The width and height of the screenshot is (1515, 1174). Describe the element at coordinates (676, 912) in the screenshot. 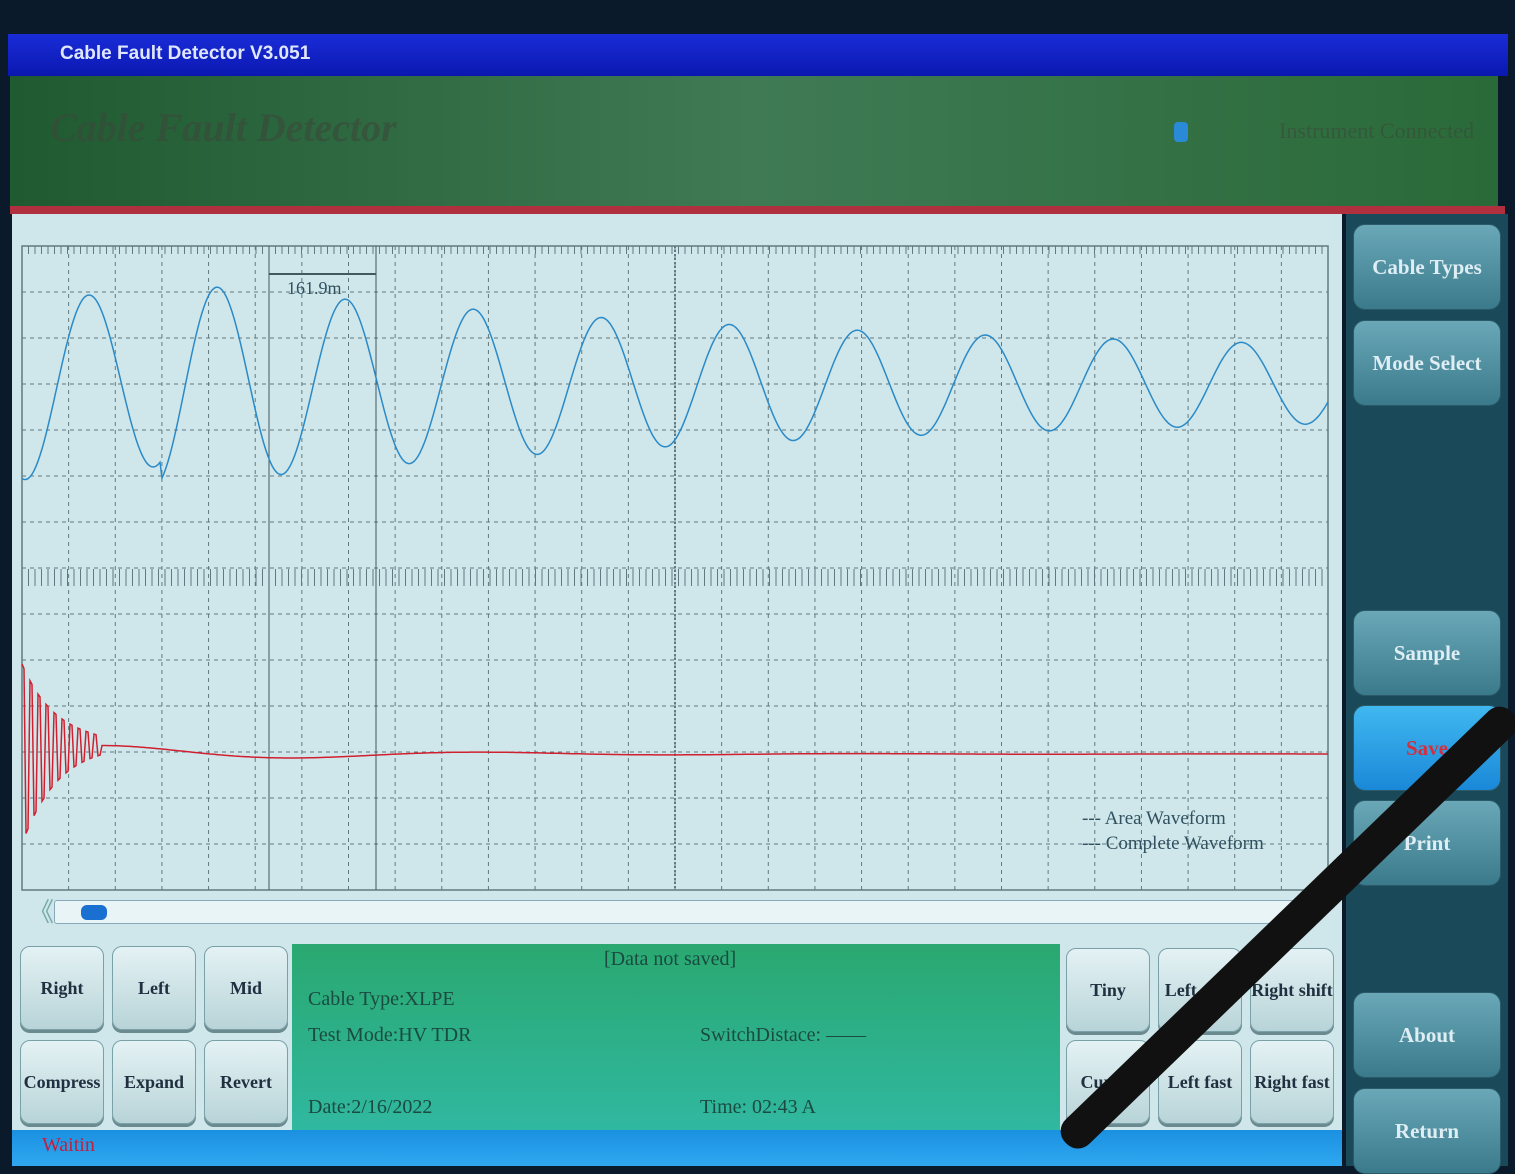

I see `horizontal-scrollbar` at that location.